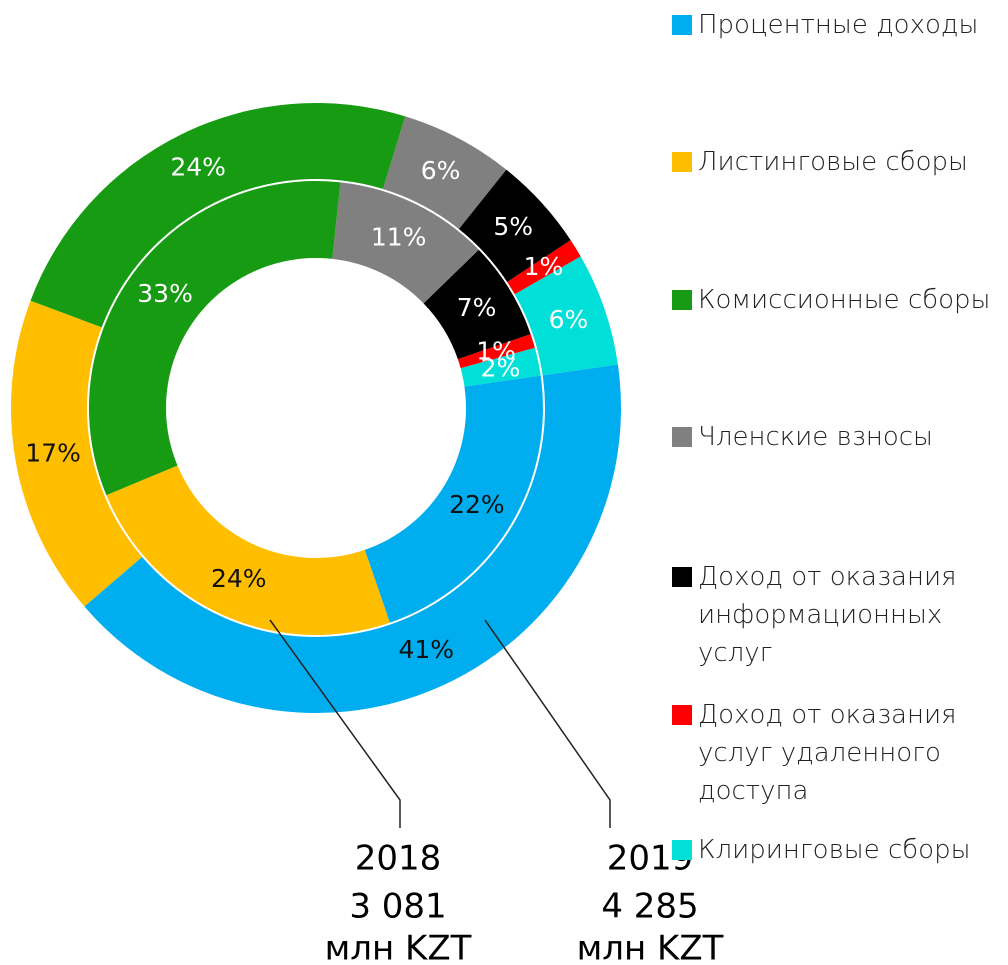 This screenshot has width=1008, height=965. Describe the element at coordinates (399, 237) in the screenshot. I see `data-label: 11%` at that location.